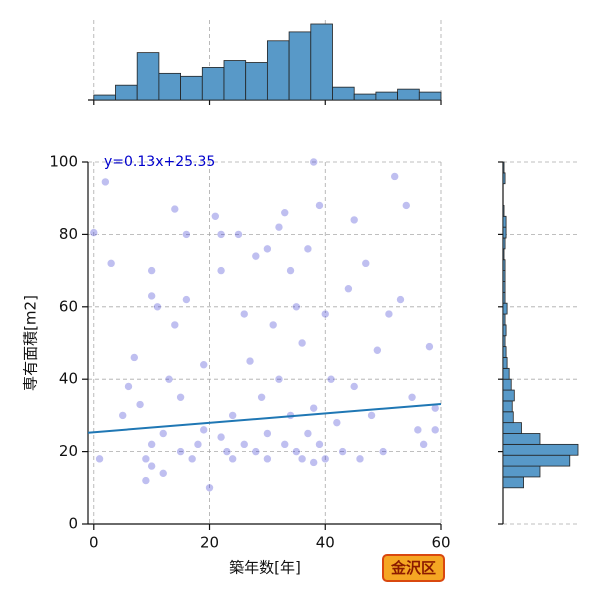 The image size is (600, 604). What do you see at coordinates (31, 343) in the screenshot?
I see `y-axis-label: 専有面積[m2]` at bounding box center [31, 343].